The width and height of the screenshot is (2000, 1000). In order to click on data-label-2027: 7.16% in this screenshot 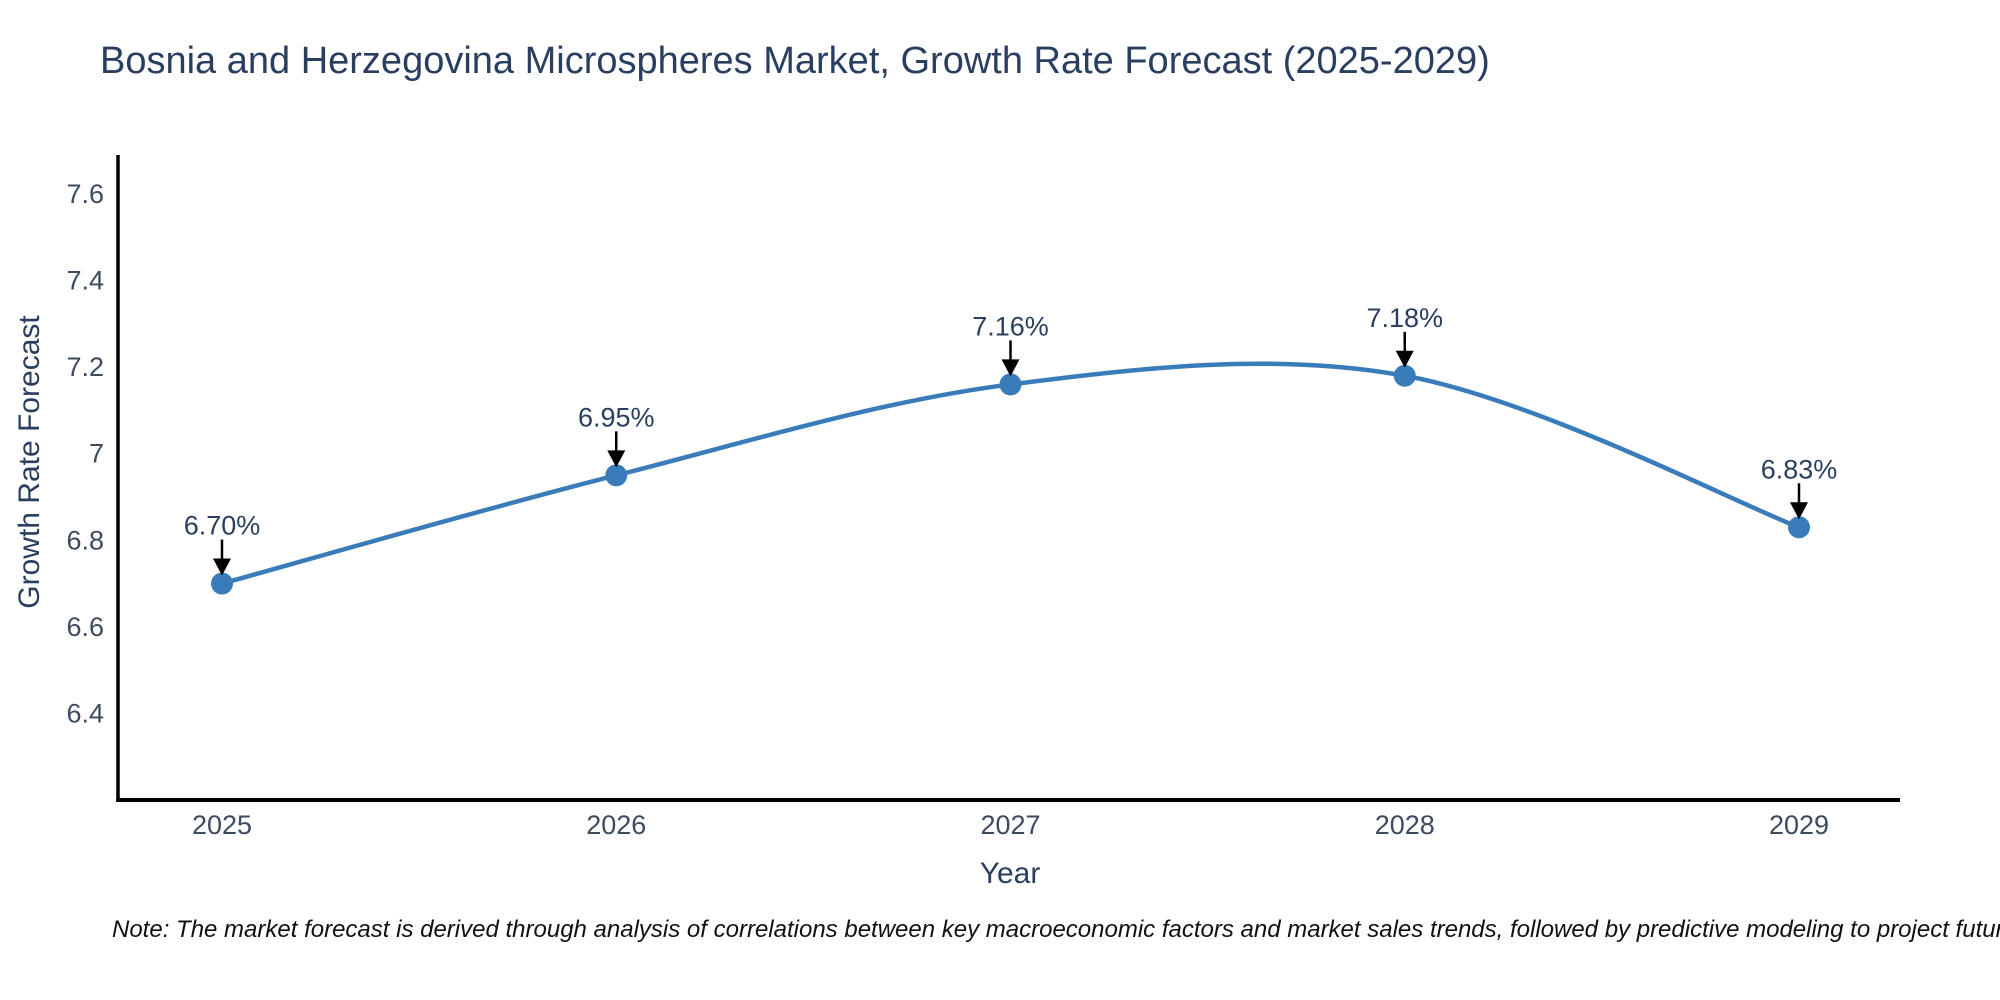, I will do `click(1010, 326)`.